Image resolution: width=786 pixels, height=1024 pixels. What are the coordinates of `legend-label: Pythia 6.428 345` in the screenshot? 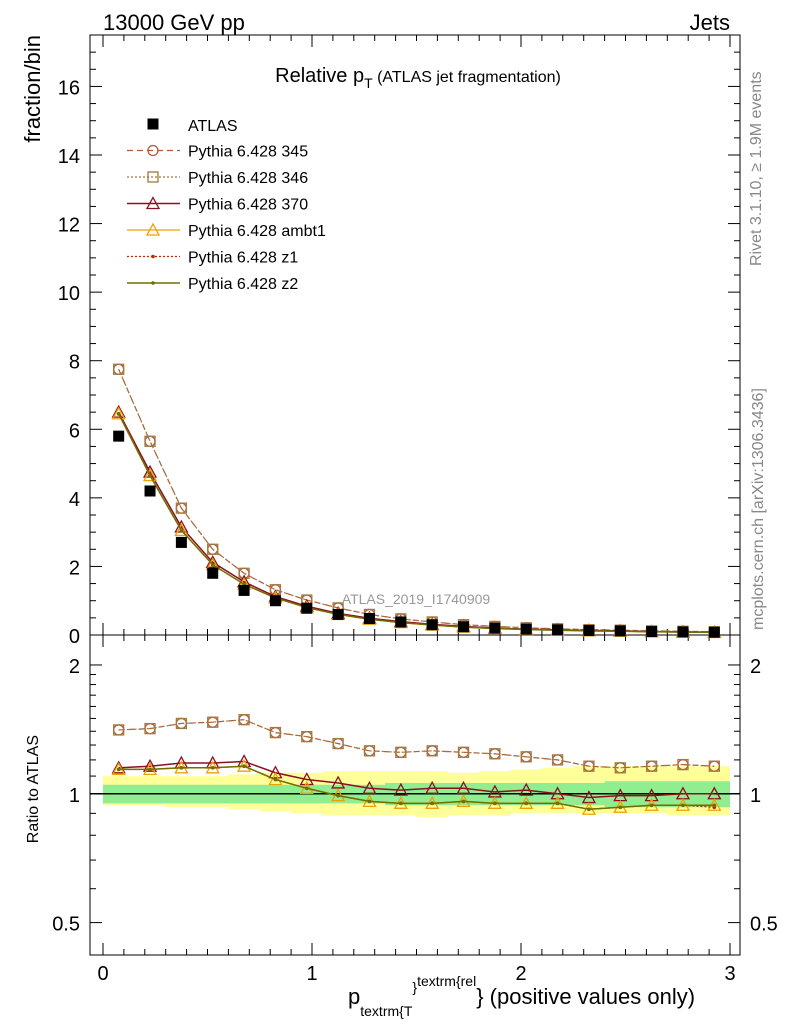 It's located at (248, 152).